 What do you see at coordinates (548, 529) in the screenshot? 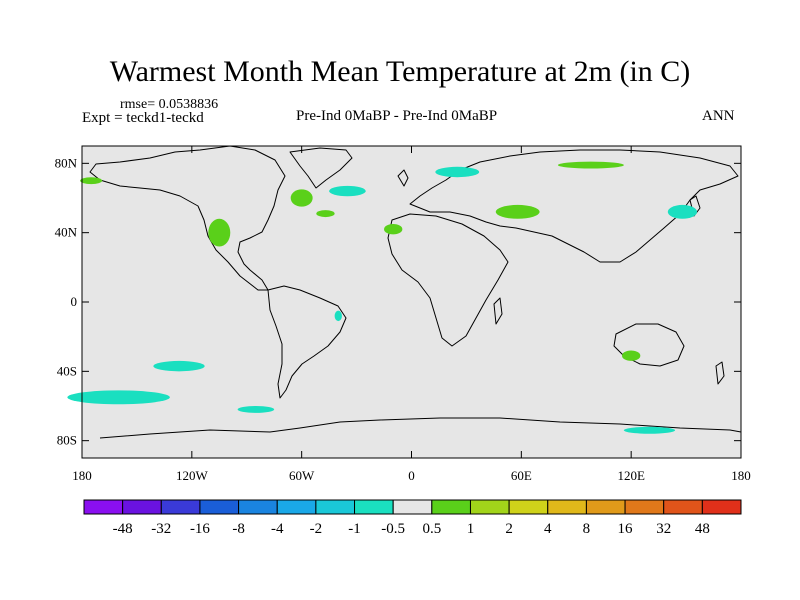
I see `colorbar-label-11: 4` at bounding box center [548, 529].